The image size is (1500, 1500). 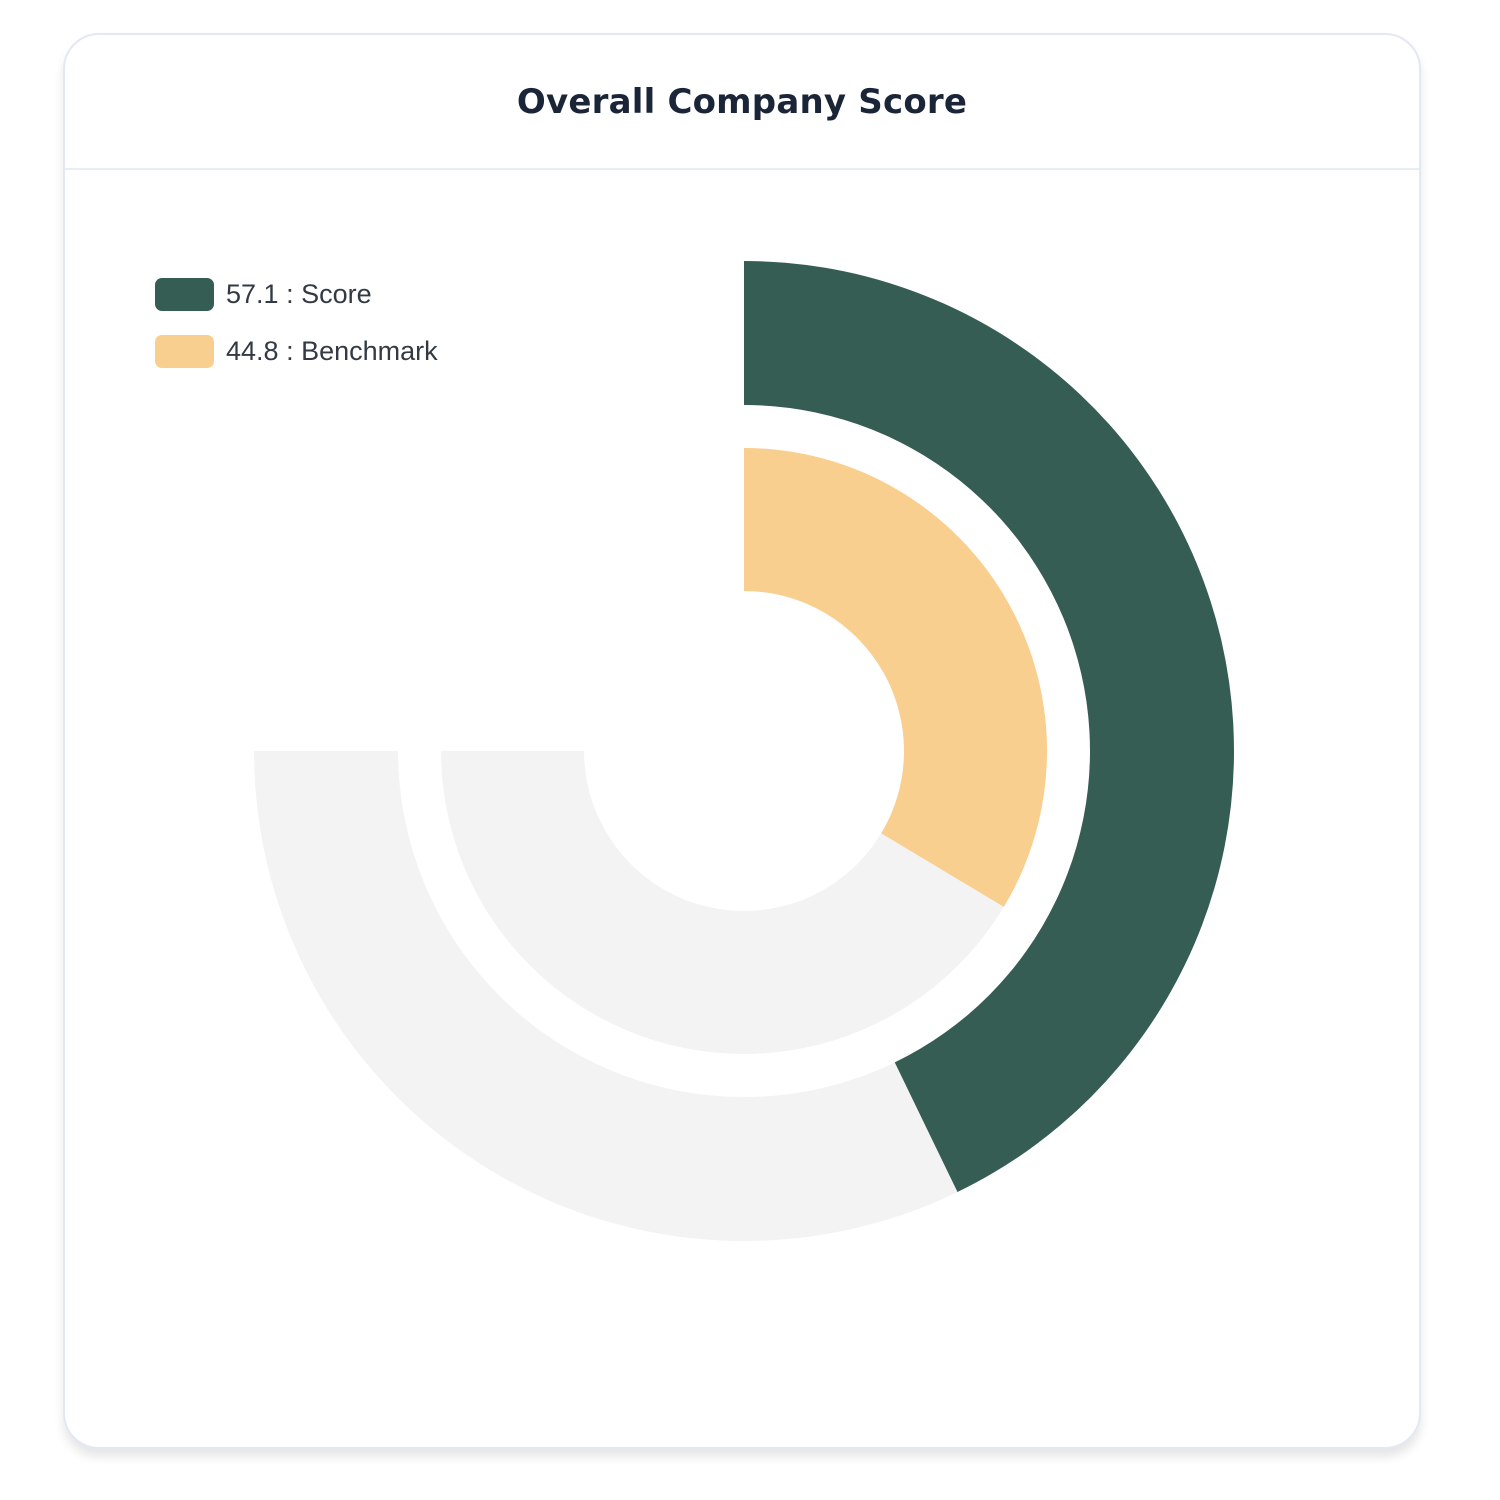 What do you see at coordinates (184, 351) in the screenshot?
I see `legend-swatch-benchmark` at bounding box center [184, 351].